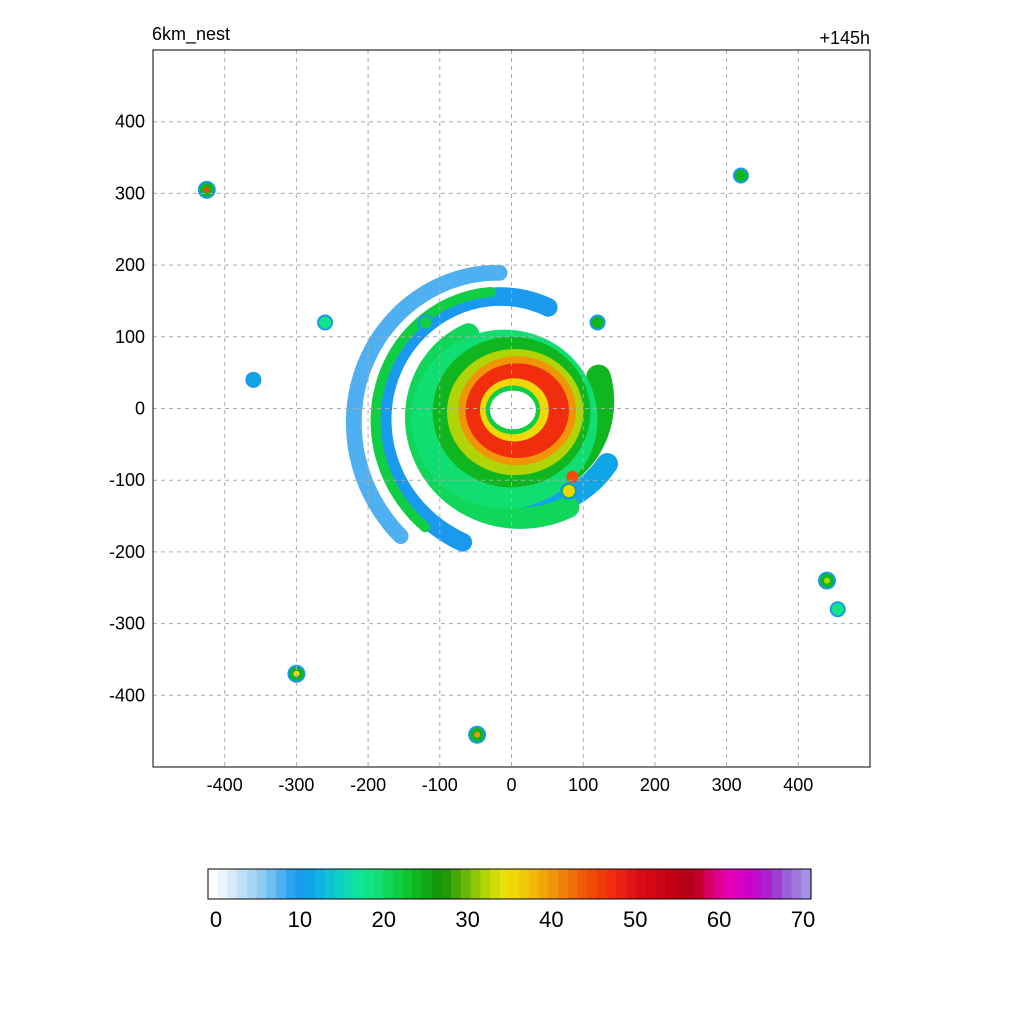 The image size is (1024, 1024). I want to click on y-tick-label: -100, so click(127, 480).